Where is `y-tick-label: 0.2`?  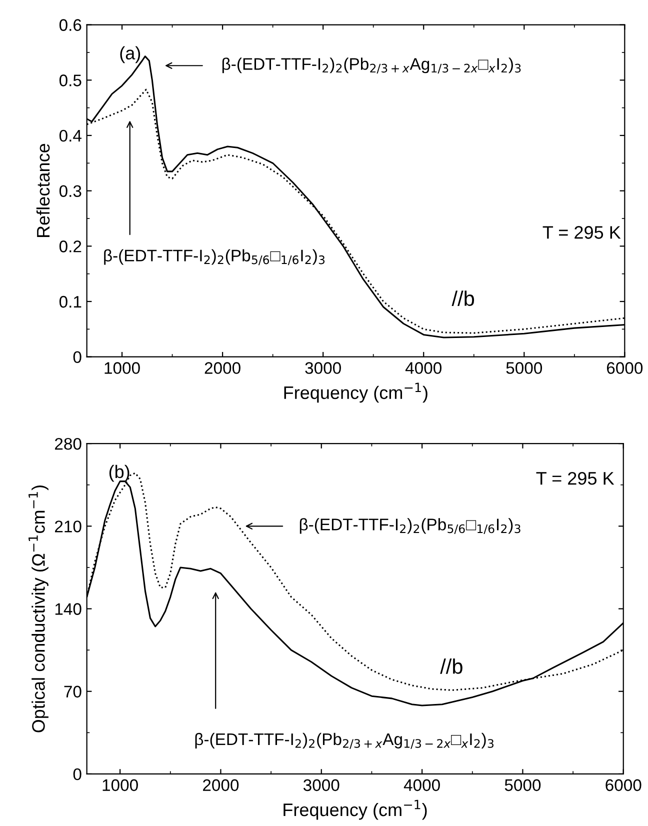
y-tick-label: 0.2 is located at coordinates (70, 246).